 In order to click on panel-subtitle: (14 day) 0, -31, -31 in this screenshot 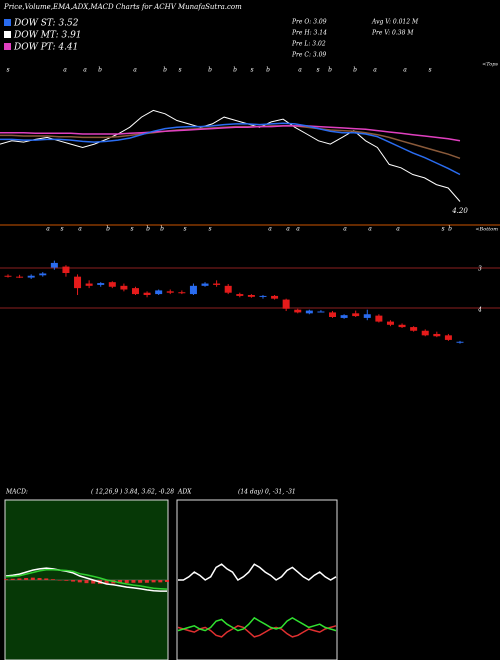, I will do `click(267, 492)`.